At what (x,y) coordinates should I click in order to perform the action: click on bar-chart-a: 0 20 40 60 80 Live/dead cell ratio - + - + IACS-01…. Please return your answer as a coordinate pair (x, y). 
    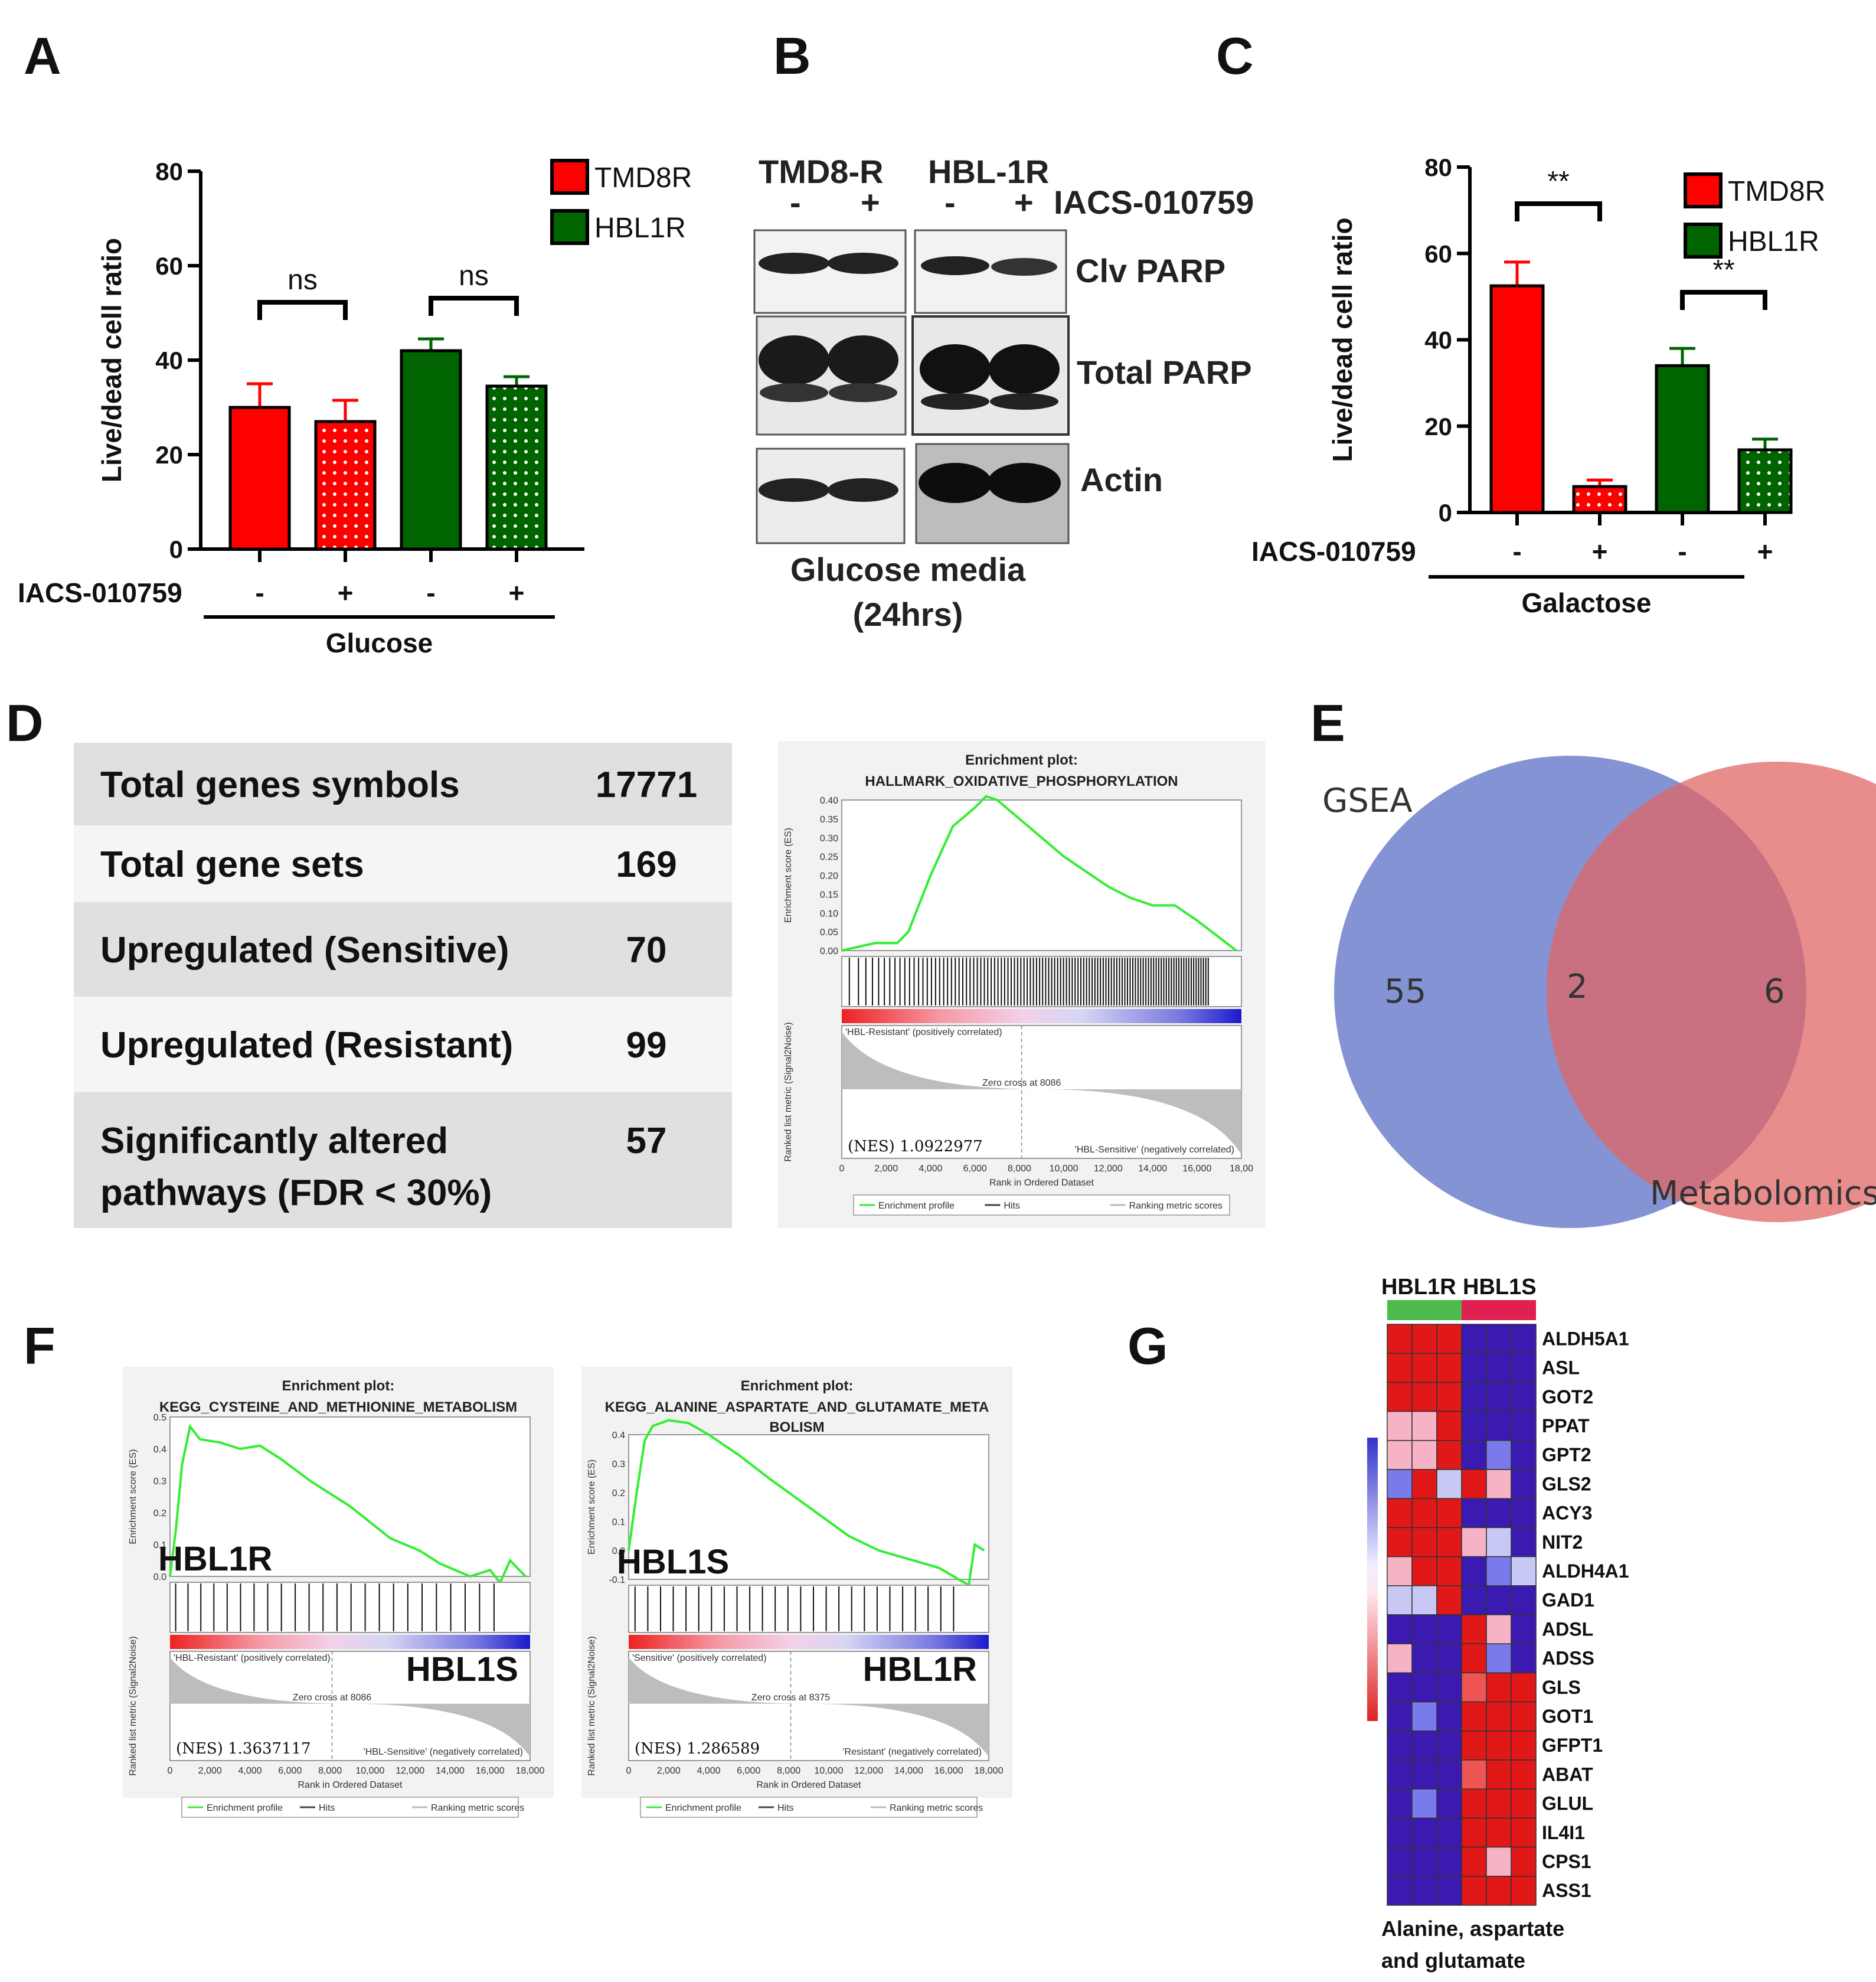
    Looking at the image, I should click on (355, 408).